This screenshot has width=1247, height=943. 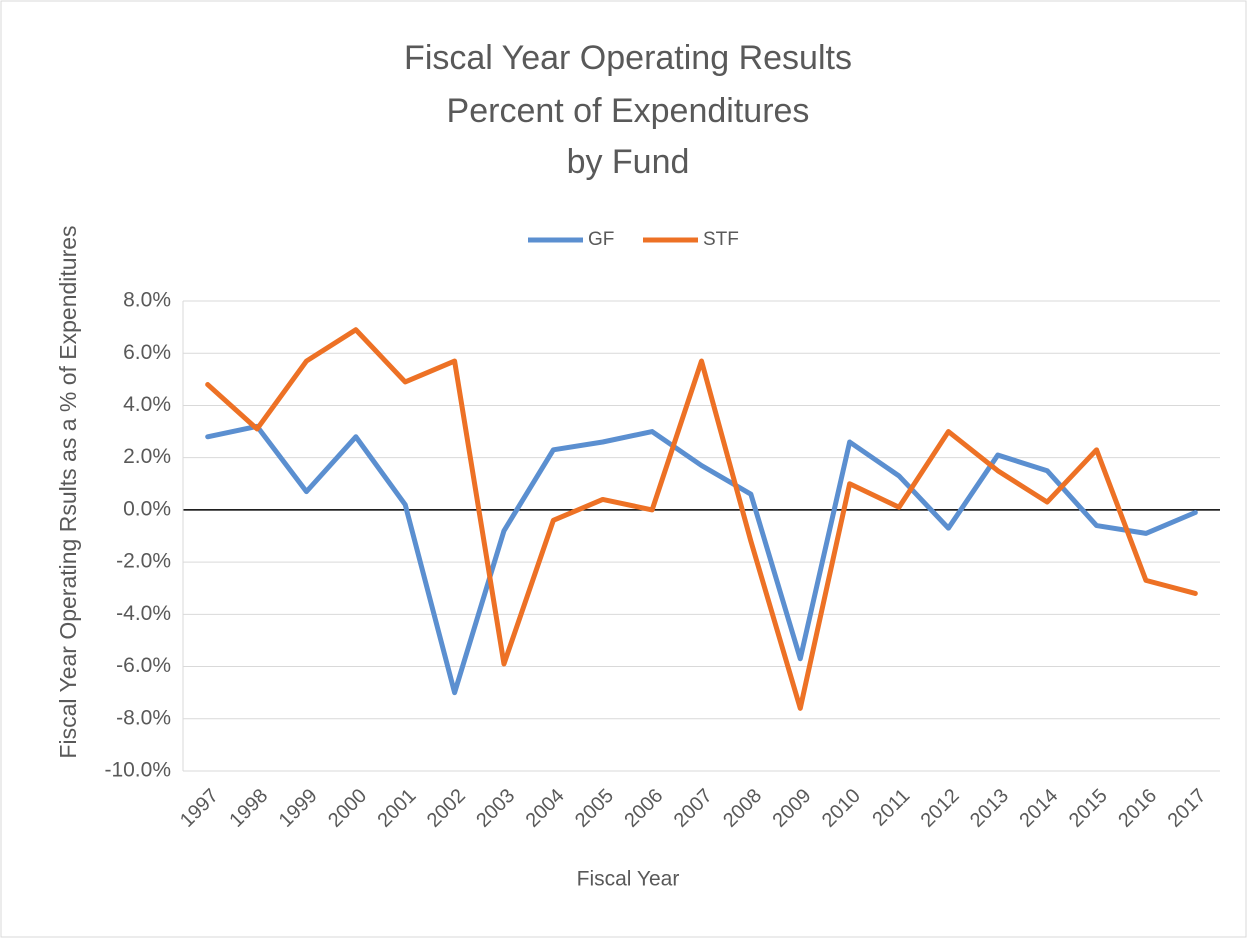 What do you see at coordinates (147, 352) in the screenshot?
I see `y-tick-label: 6.0%` at bounding box center [147, 352].